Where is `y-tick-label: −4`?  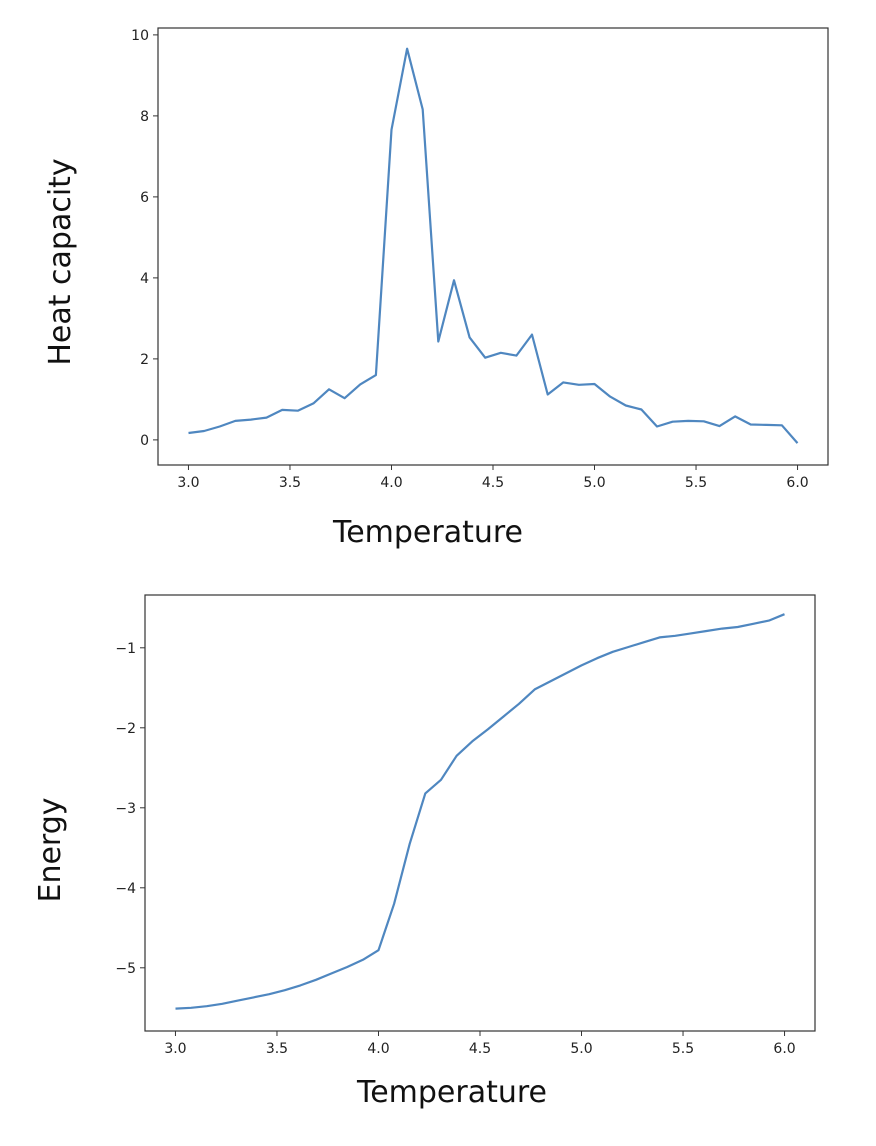
y-tick-label: −4 is located at coordinates (125, 889).